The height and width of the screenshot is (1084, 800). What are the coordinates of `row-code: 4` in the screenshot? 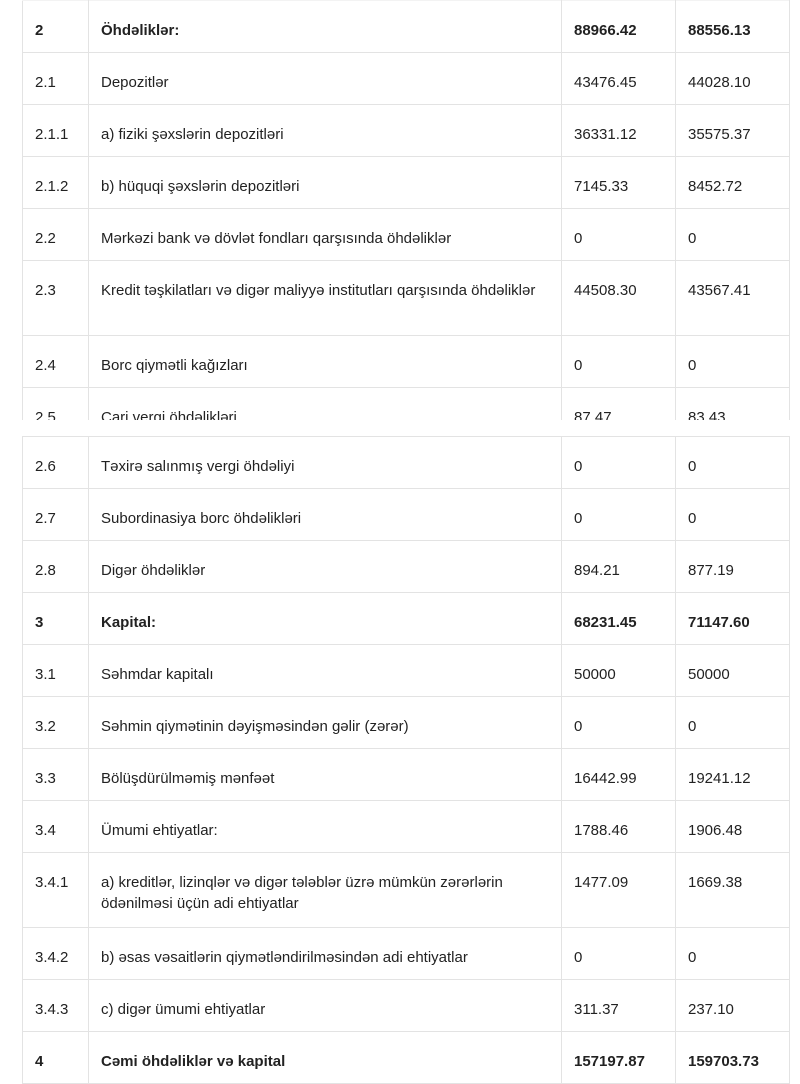 It's located at (55, 1057).